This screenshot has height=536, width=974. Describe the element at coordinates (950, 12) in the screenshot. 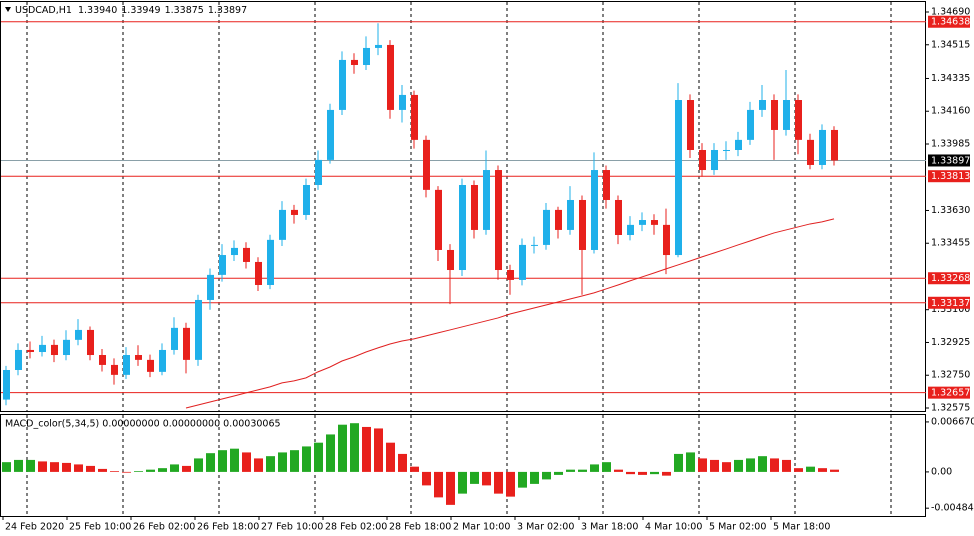

I see `y-tick-label: 1.34690` at that location.